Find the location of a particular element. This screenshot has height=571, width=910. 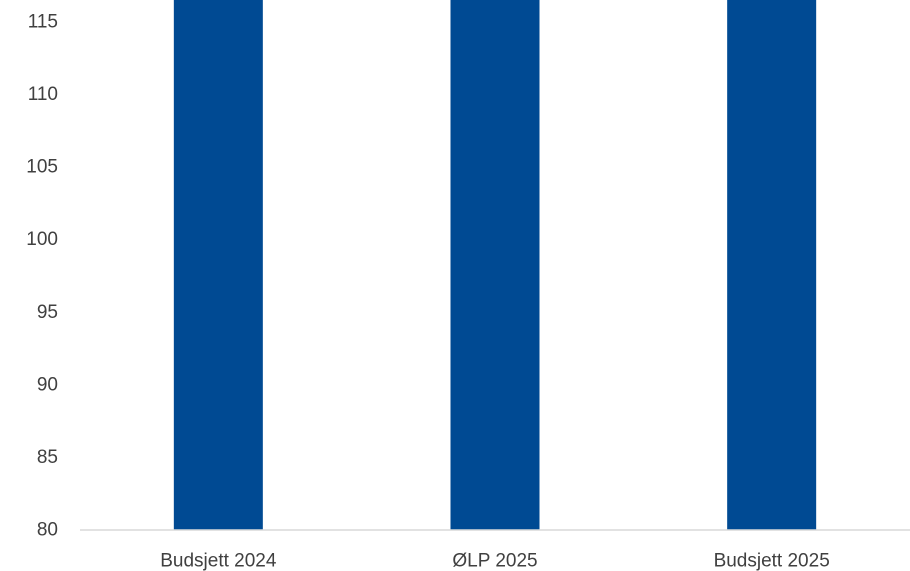

y-tick-label: 105 is located at coordinates (42, 167).